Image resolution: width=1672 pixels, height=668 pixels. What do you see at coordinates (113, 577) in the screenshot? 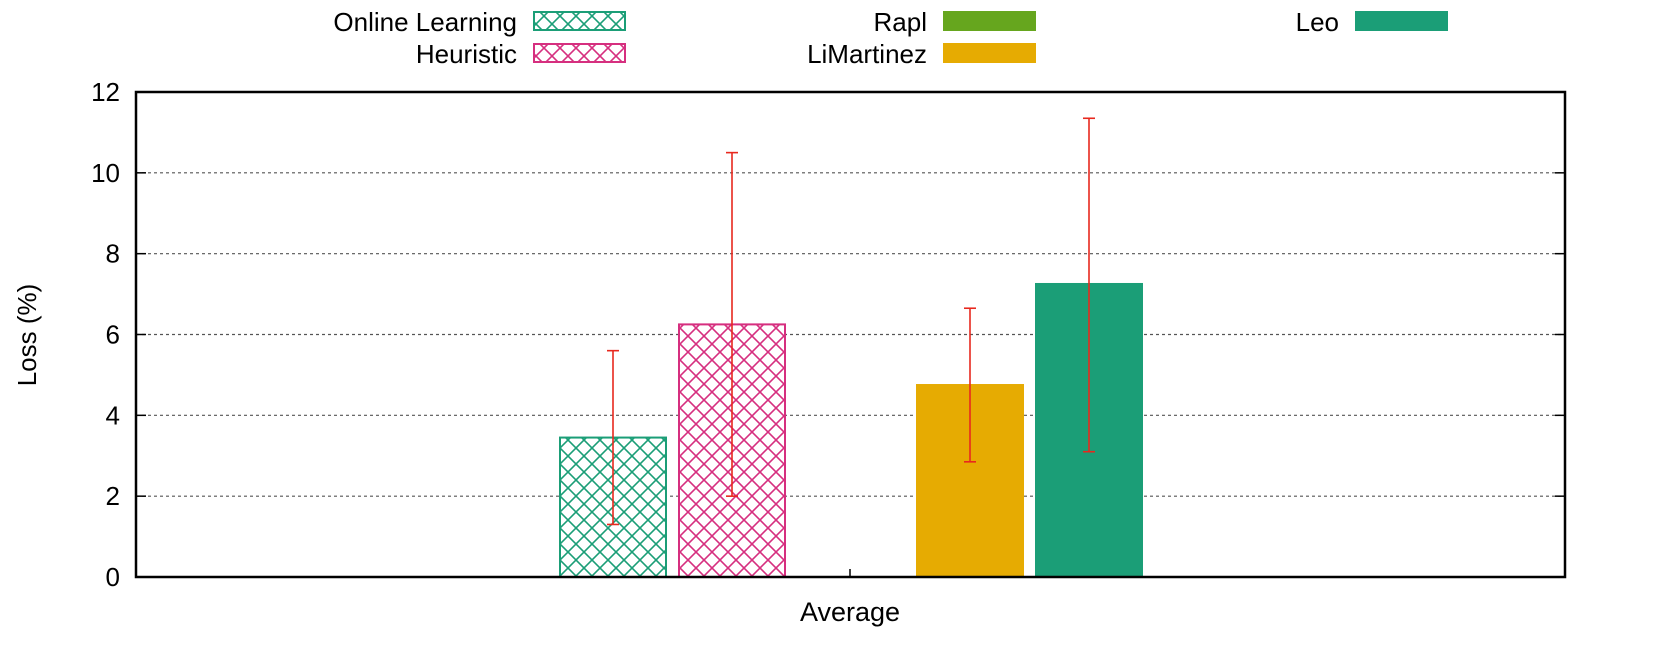
I see `y-tick-label: 0` at bounding box center [113, 577].